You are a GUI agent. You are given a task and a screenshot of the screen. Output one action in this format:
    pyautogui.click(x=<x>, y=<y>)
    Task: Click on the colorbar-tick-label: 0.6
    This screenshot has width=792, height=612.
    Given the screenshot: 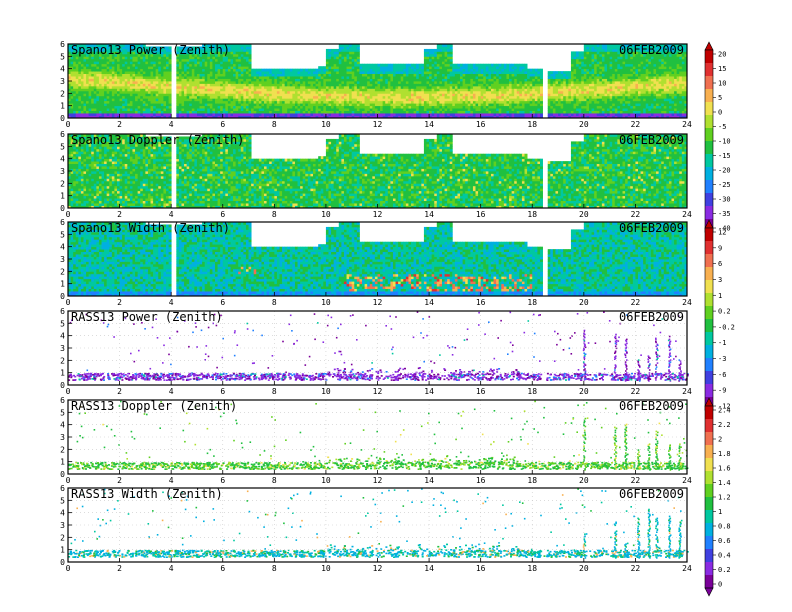 What is the action you would take?
    pyautogui.click(x=724, y=541)
    